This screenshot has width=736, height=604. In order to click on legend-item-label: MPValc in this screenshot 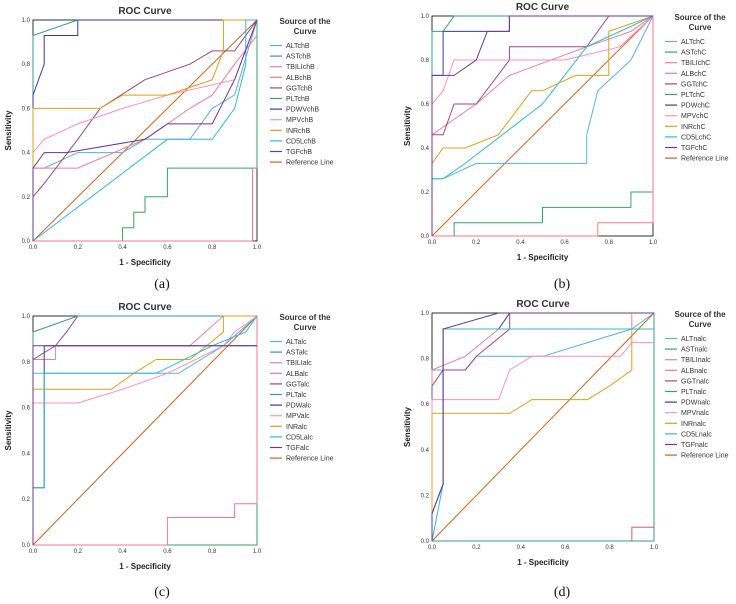, I will do `click(298, 416)`.